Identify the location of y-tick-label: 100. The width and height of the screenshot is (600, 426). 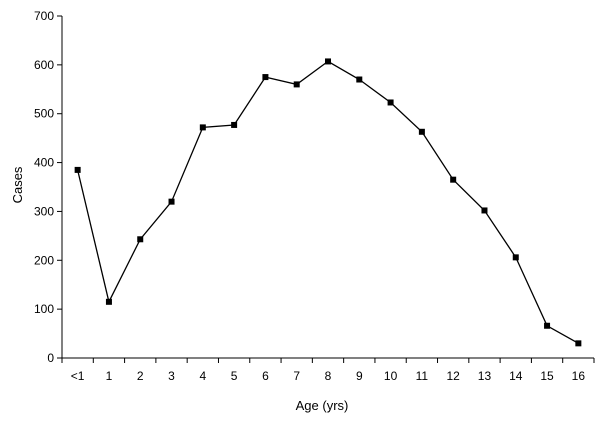
(44, 309).